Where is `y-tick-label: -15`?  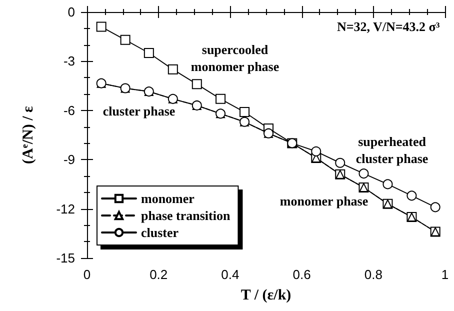
y-tick-label: -15 is located at coordinates (65, 258).